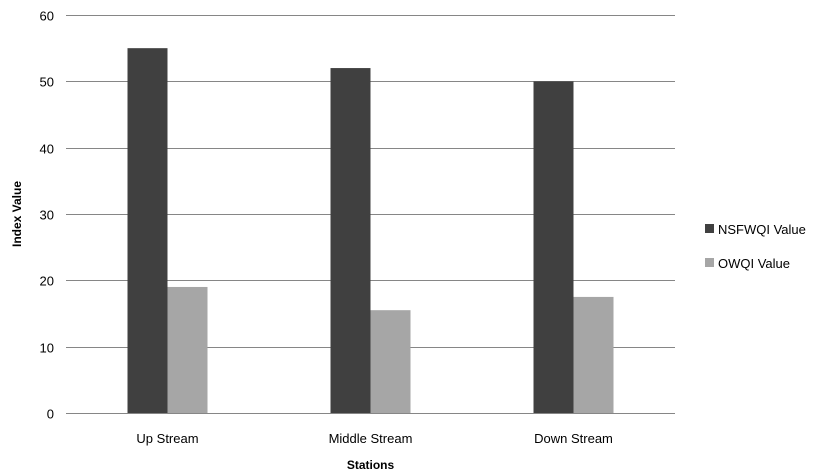 The width and height of the screenshot is (824, 475). I want to click on y-tick-label: 30, so click(47, 215).